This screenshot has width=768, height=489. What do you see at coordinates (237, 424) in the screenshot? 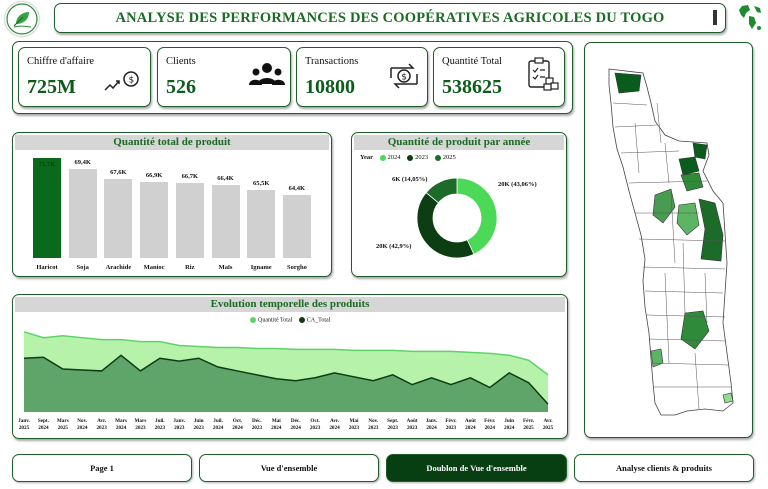
I see `x-tick-label: Oct. 2024` at bounding box center [237, 424].